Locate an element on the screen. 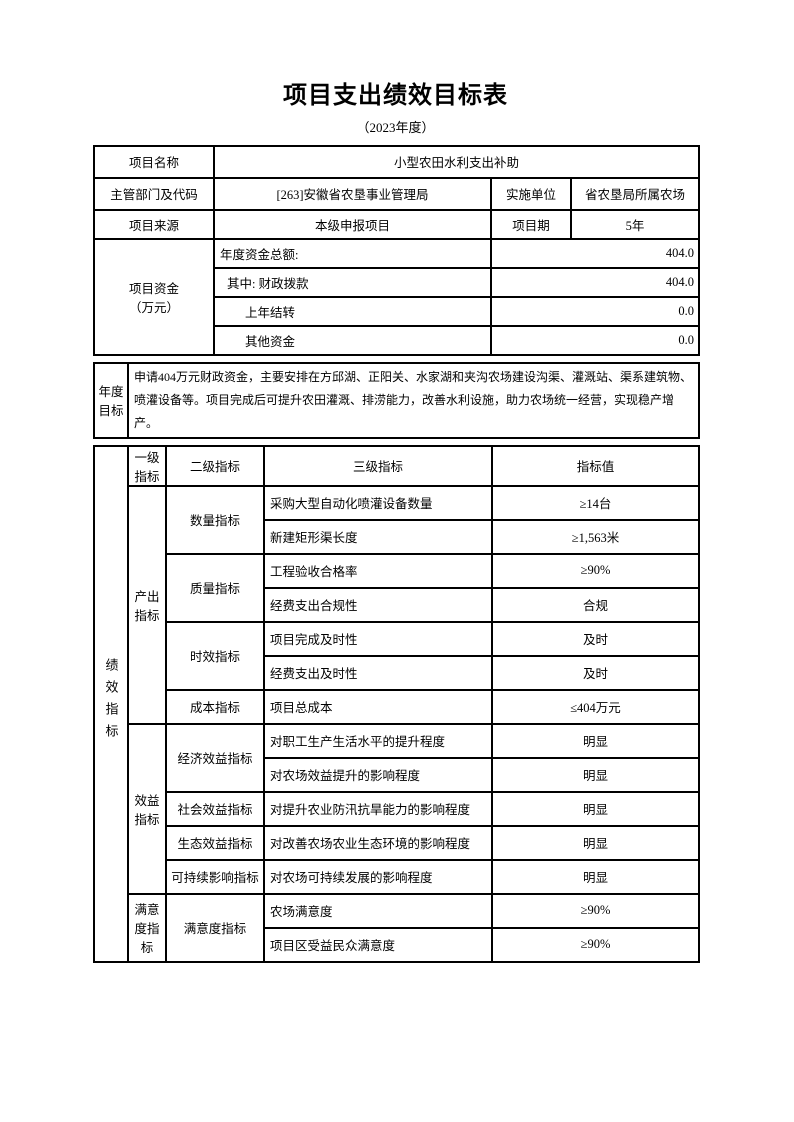  table-row: 对农场效益提升的影响程度 明显 is located at coordinates (397, 774).